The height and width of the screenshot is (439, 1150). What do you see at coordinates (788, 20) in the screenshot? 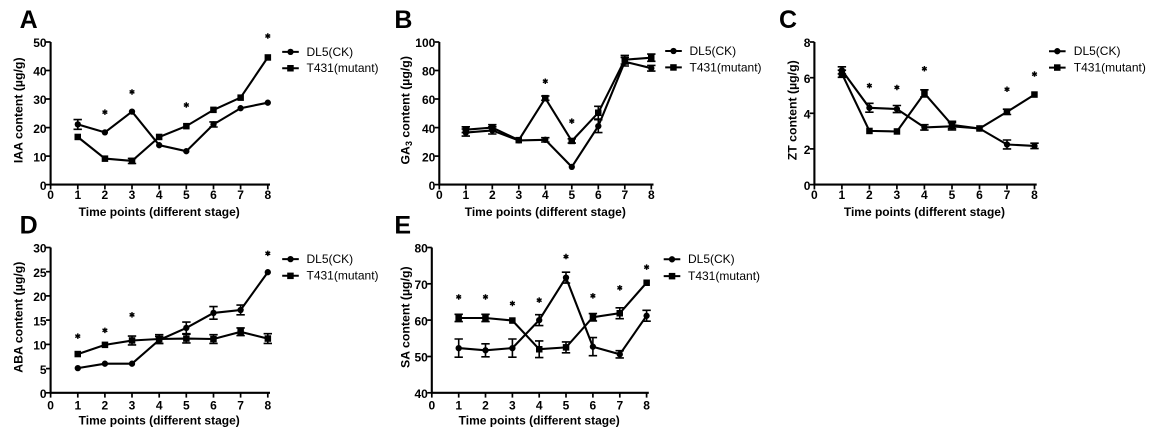
I see `svg-text: C` at bounding box center [788, 20].